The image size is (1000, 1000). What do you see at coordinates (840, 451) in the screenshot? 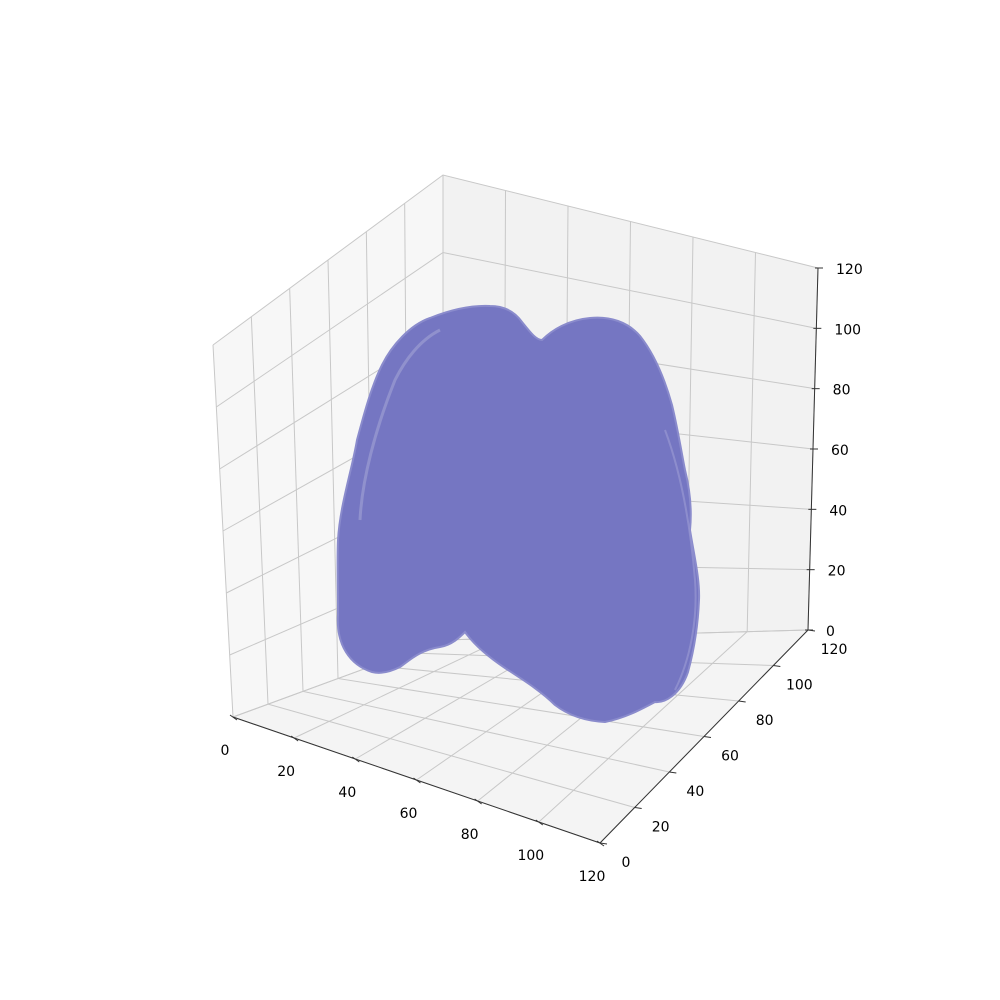
I see `z-tick-label: 60` at bounding box center [840, 451].